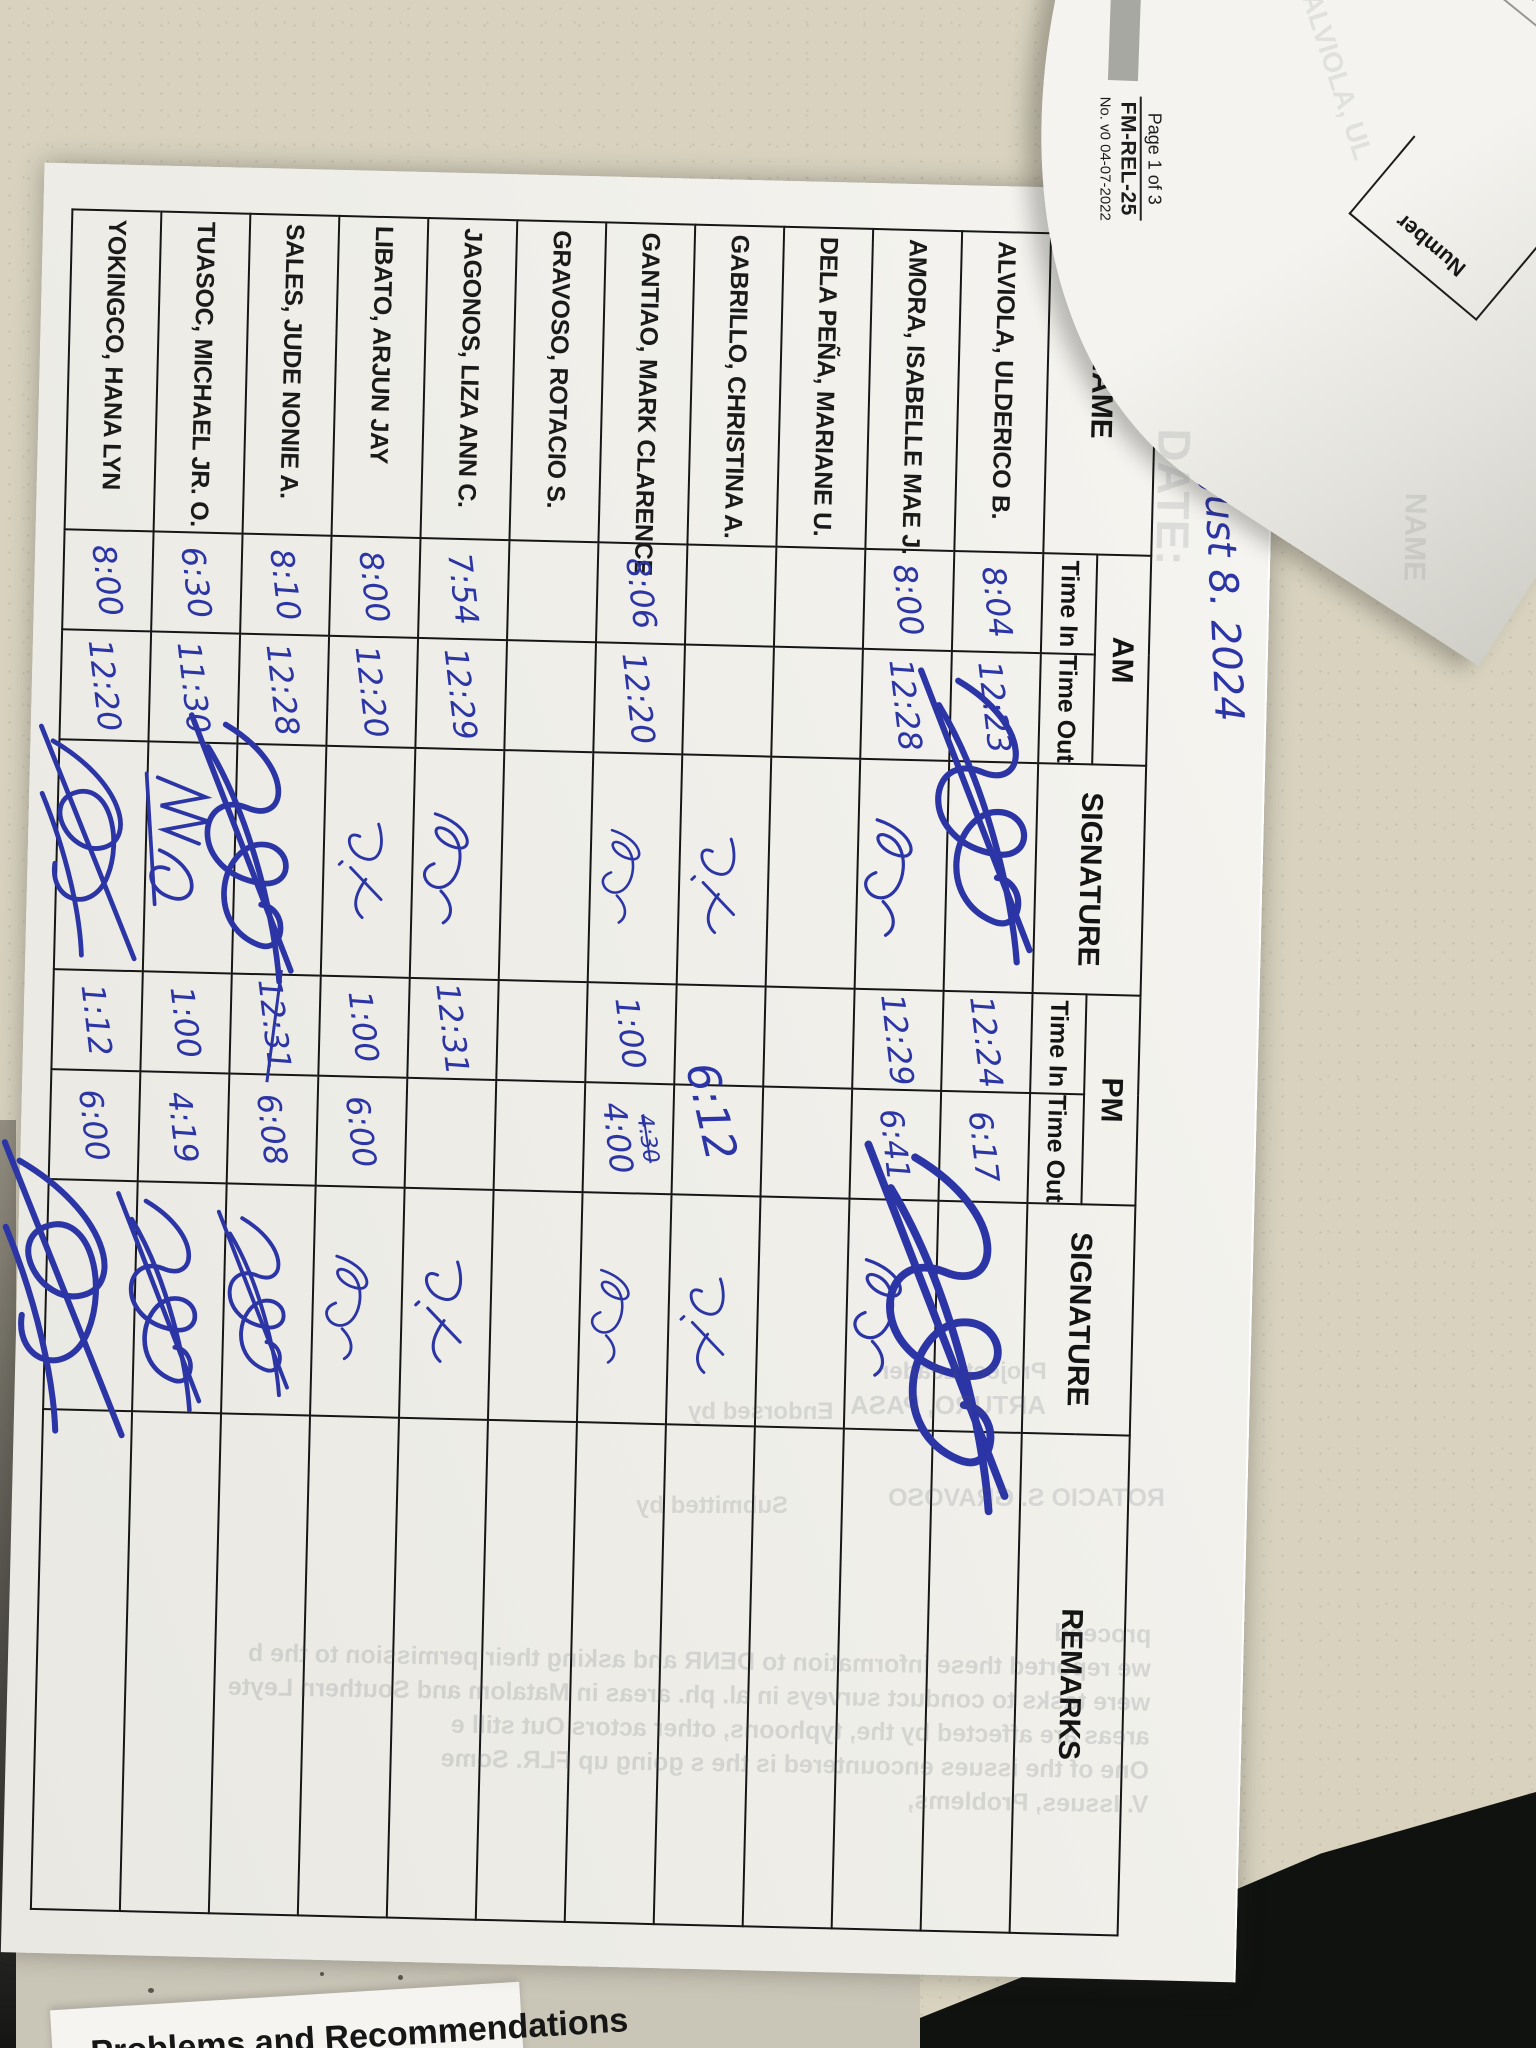 The image size is (1536, 2048). What do you see at coordinates (1128, 158) in the screenshot?
I see `form-code: FM-REL-25` at bounding box center [1128, 158].